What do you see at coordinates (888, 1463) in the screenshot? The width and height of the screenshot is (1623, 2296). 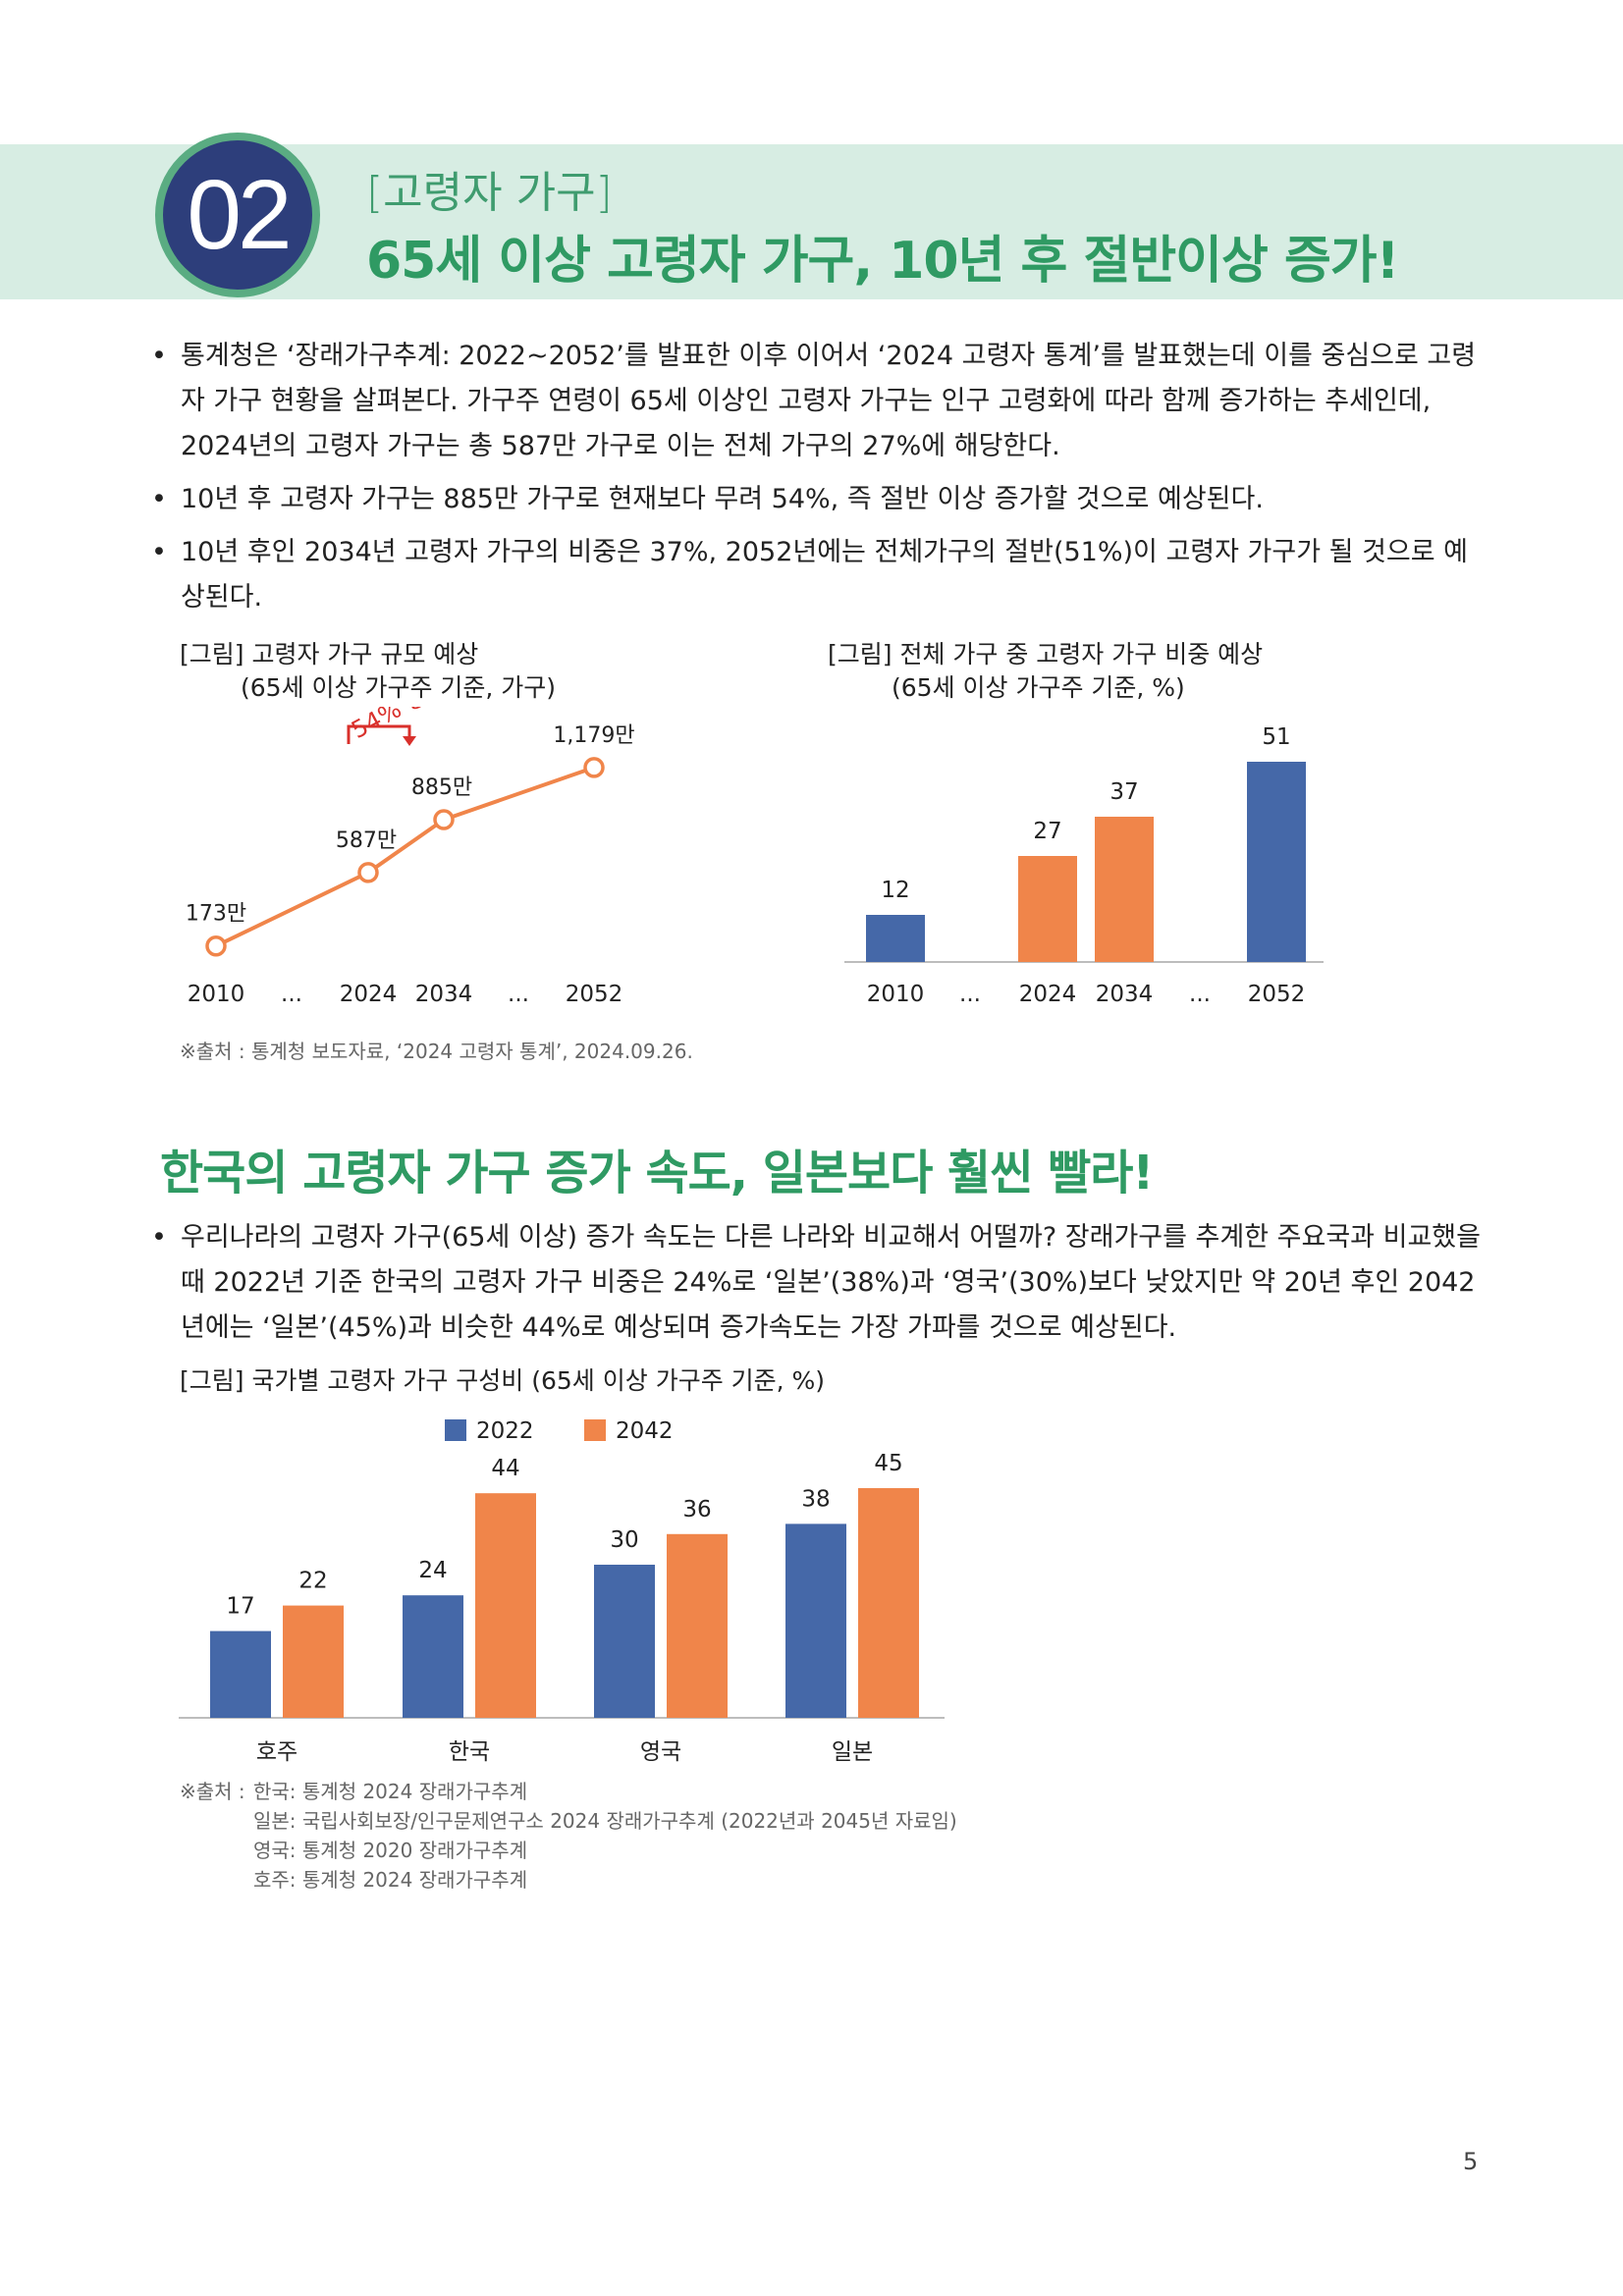 I see `data-label: 45` at bounding box center [888, 1463].